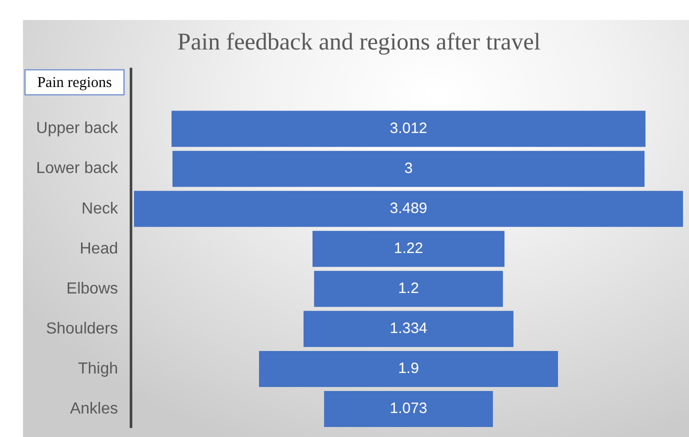 Image resolution: width=689 pixels, height=437 pixels. Describe the element at coordinates (77, 169) in the screenshot. I see `category-label: Lower back` at that location.